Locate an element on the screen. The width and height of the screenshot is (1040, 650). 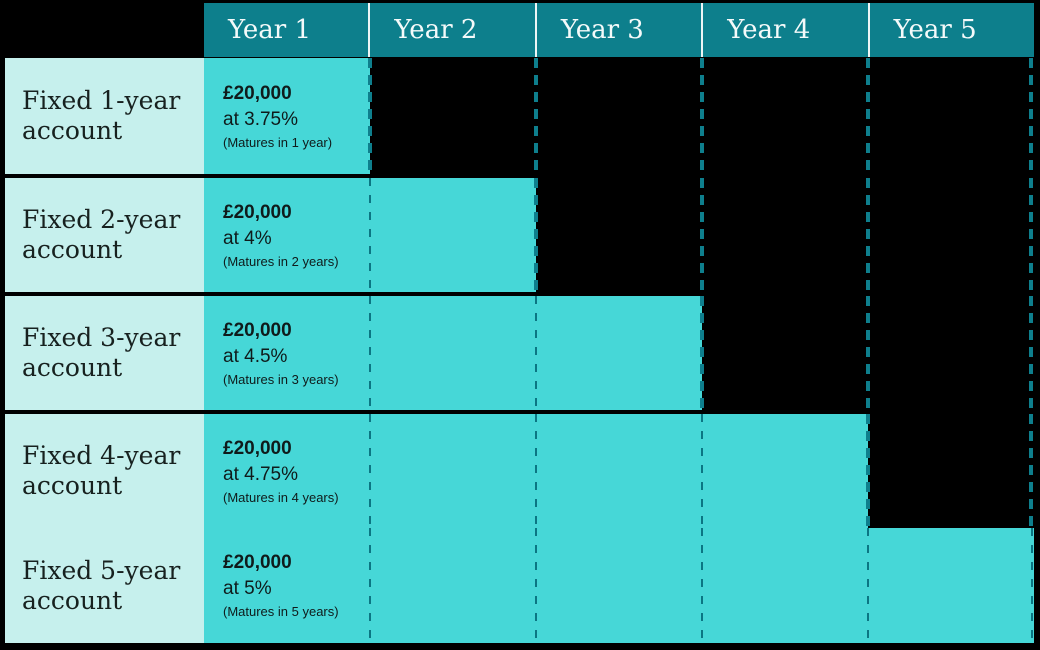
account-label: Fixed 3-year account is located at coordinates (101, 352).